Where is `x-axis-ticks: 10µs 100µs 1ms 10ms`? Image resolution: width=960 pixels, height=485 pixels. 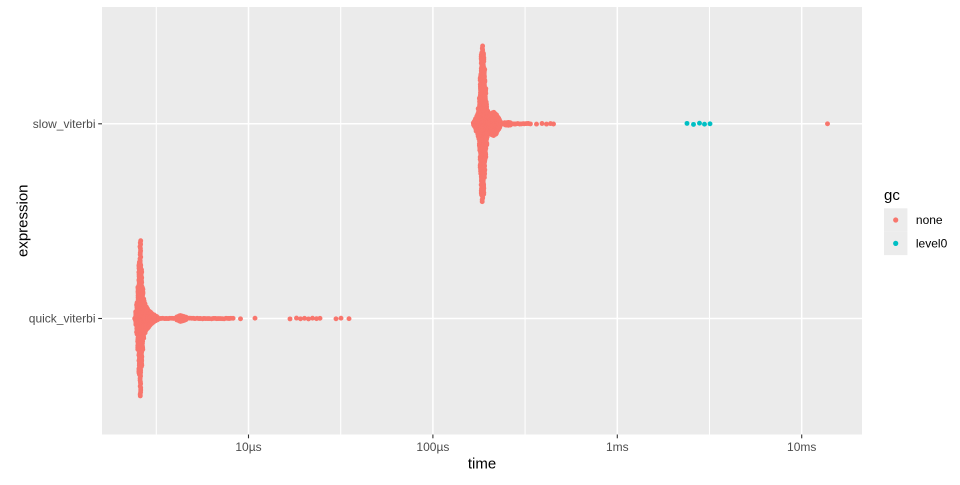 x-axis-ticks: 10µs 100µs 1ms 10ms is located at coordinates (525, 444).